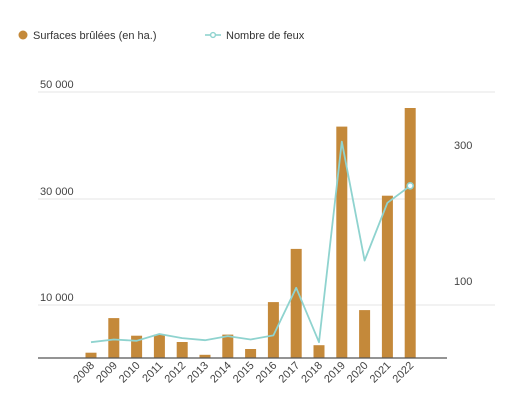 This screenshot has height=401, width=520. Describe the element at coordinates (410, 186) in the screenshot. I see `nombre-de-feux-end-point` at that location.